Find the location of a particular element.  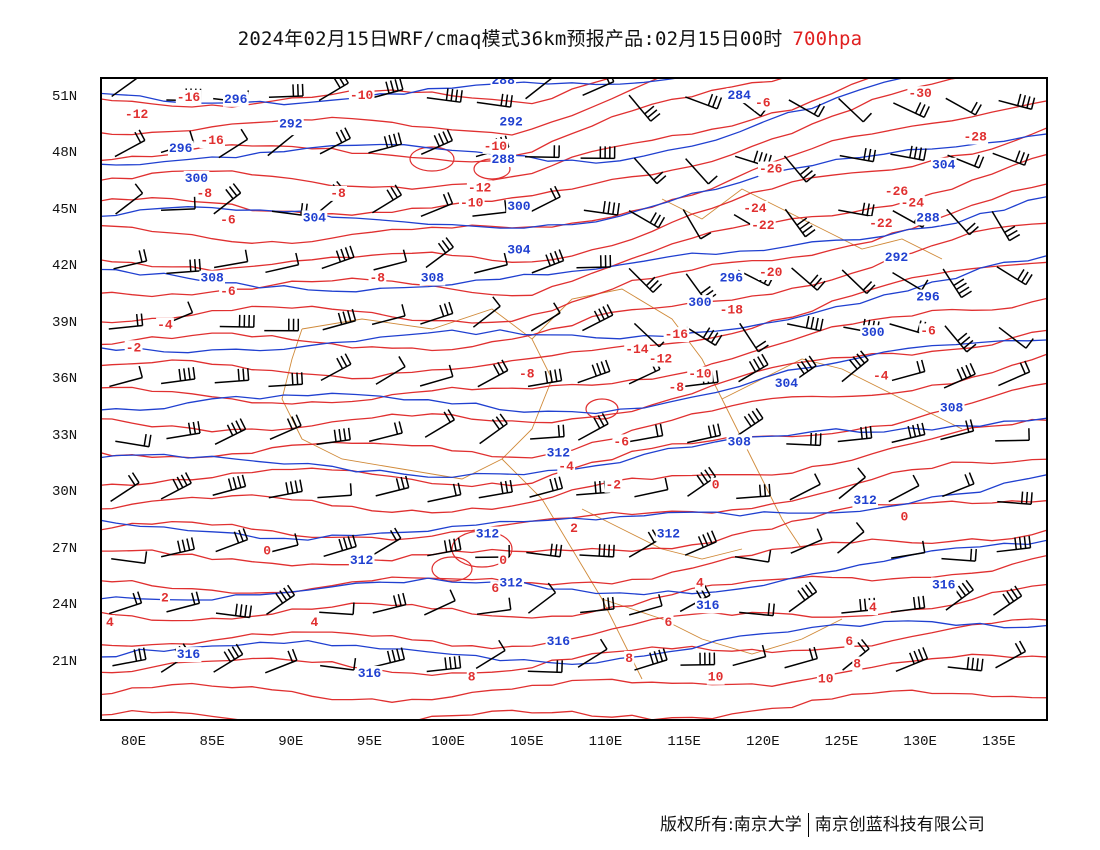

latitude-tick-label: 42N is located at coordinates (65, 266).